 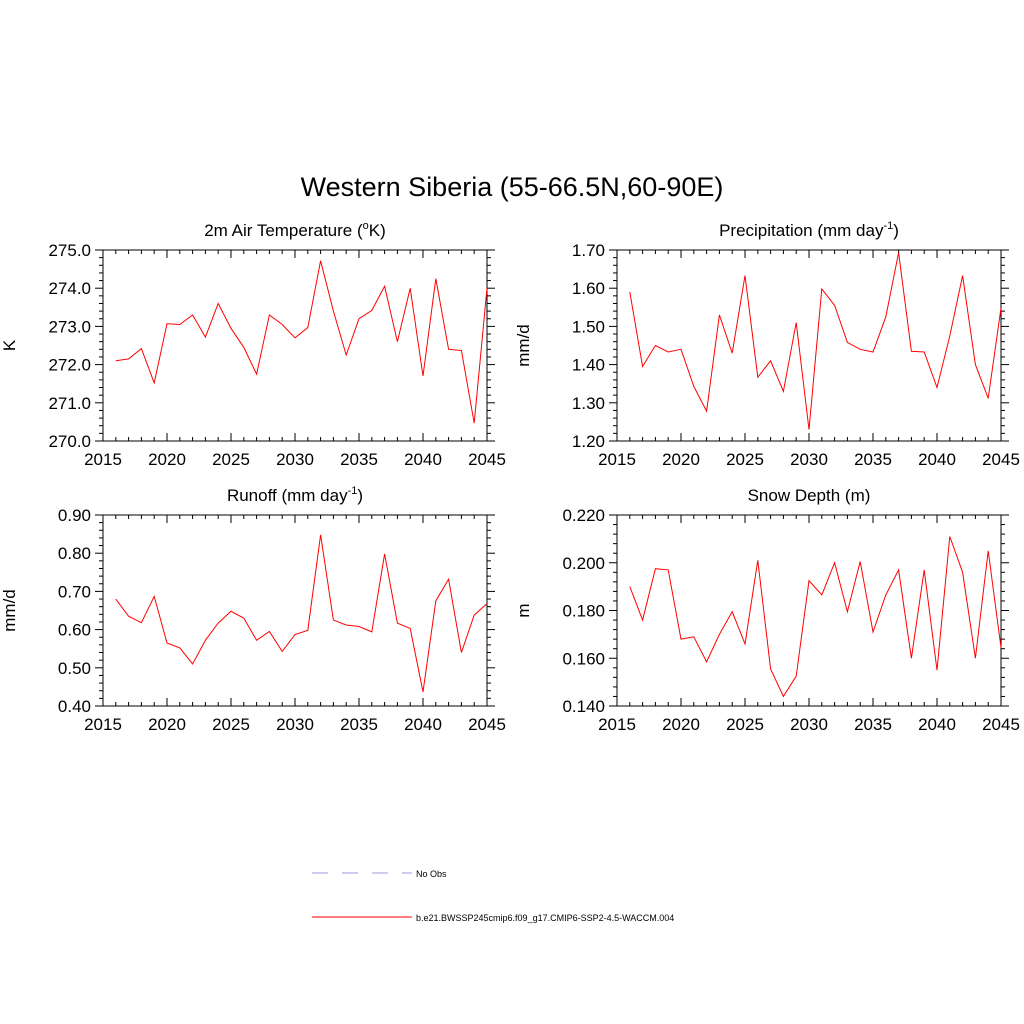 I want to click on panel-title-text: Runoff (mm day, so click(x=287, y=495).